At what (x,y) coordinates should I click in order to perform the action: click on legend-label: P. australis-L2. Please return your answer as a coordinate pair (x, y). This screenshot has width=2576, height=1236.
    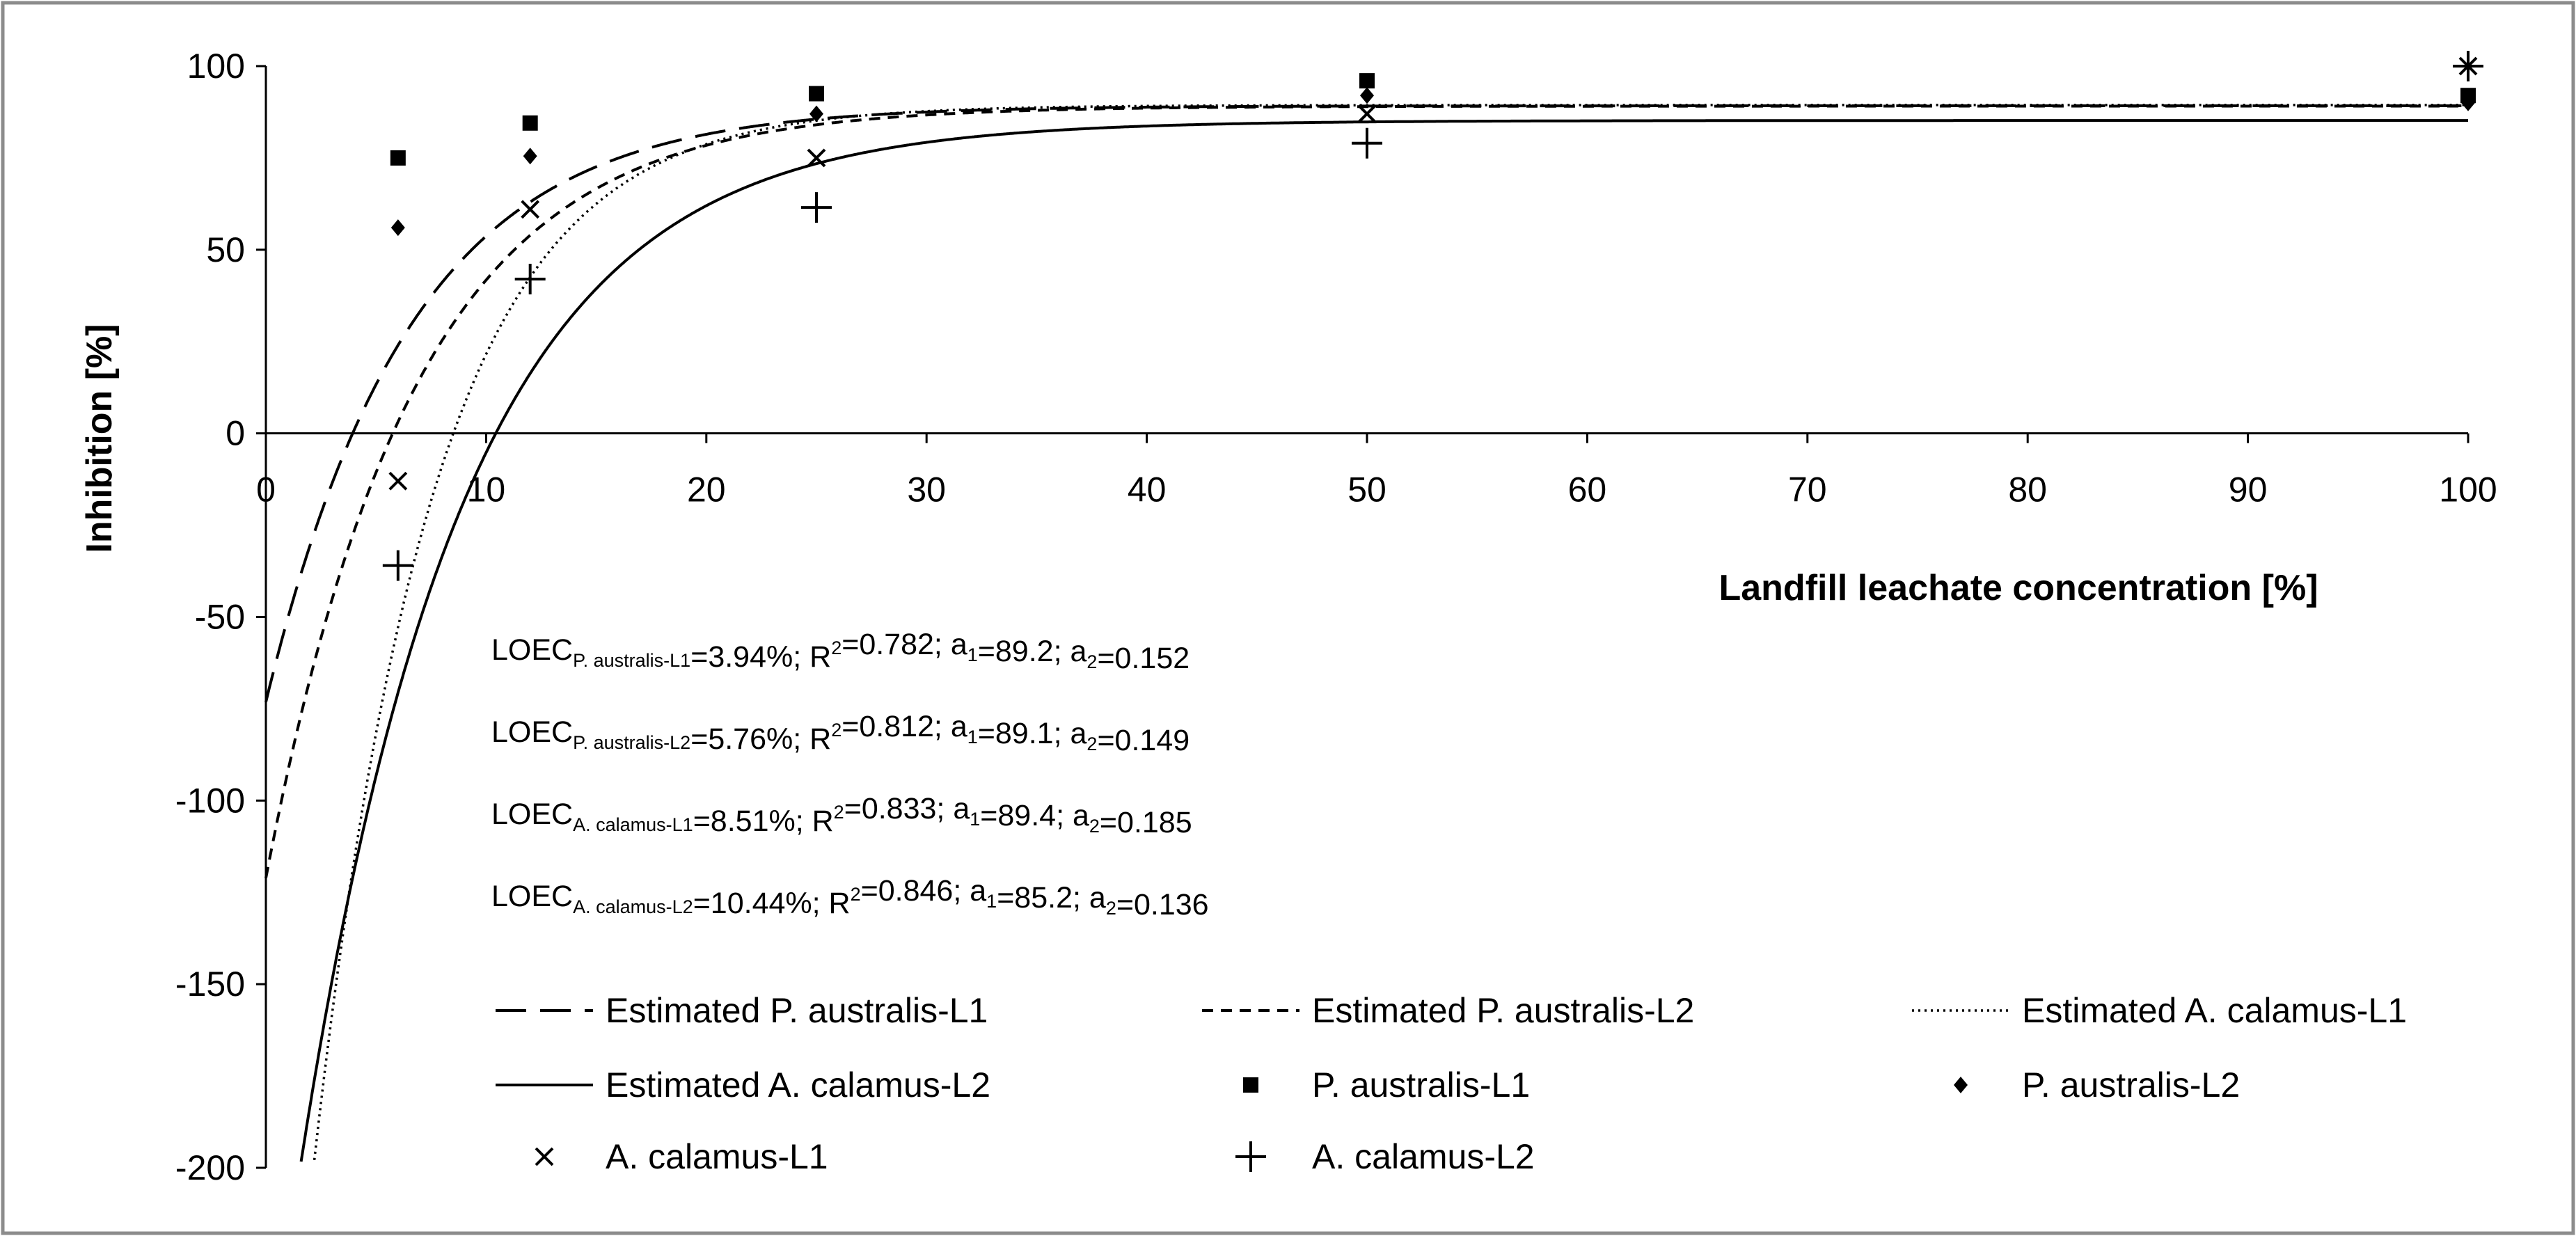
    Looking at the image, I should click on (2131, 1084).